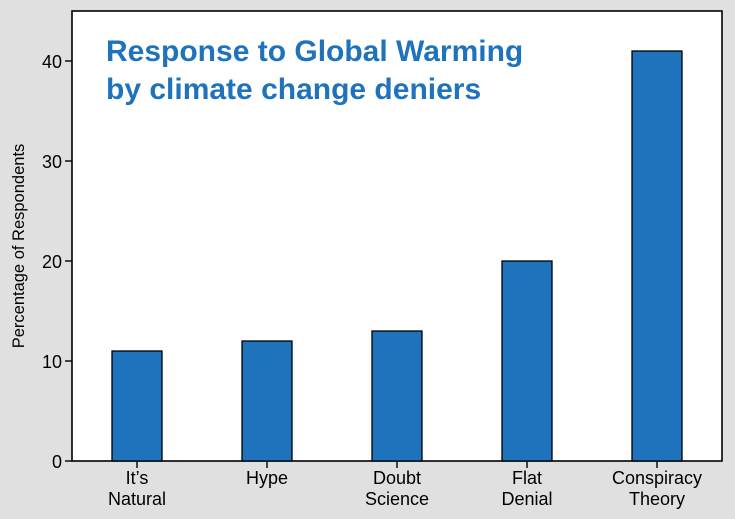 The height and width of the screenshot is (519, 735). Describe the element at coordinates (52, 62) in the screenshot. I see `y-tick-label: 40` at that location.